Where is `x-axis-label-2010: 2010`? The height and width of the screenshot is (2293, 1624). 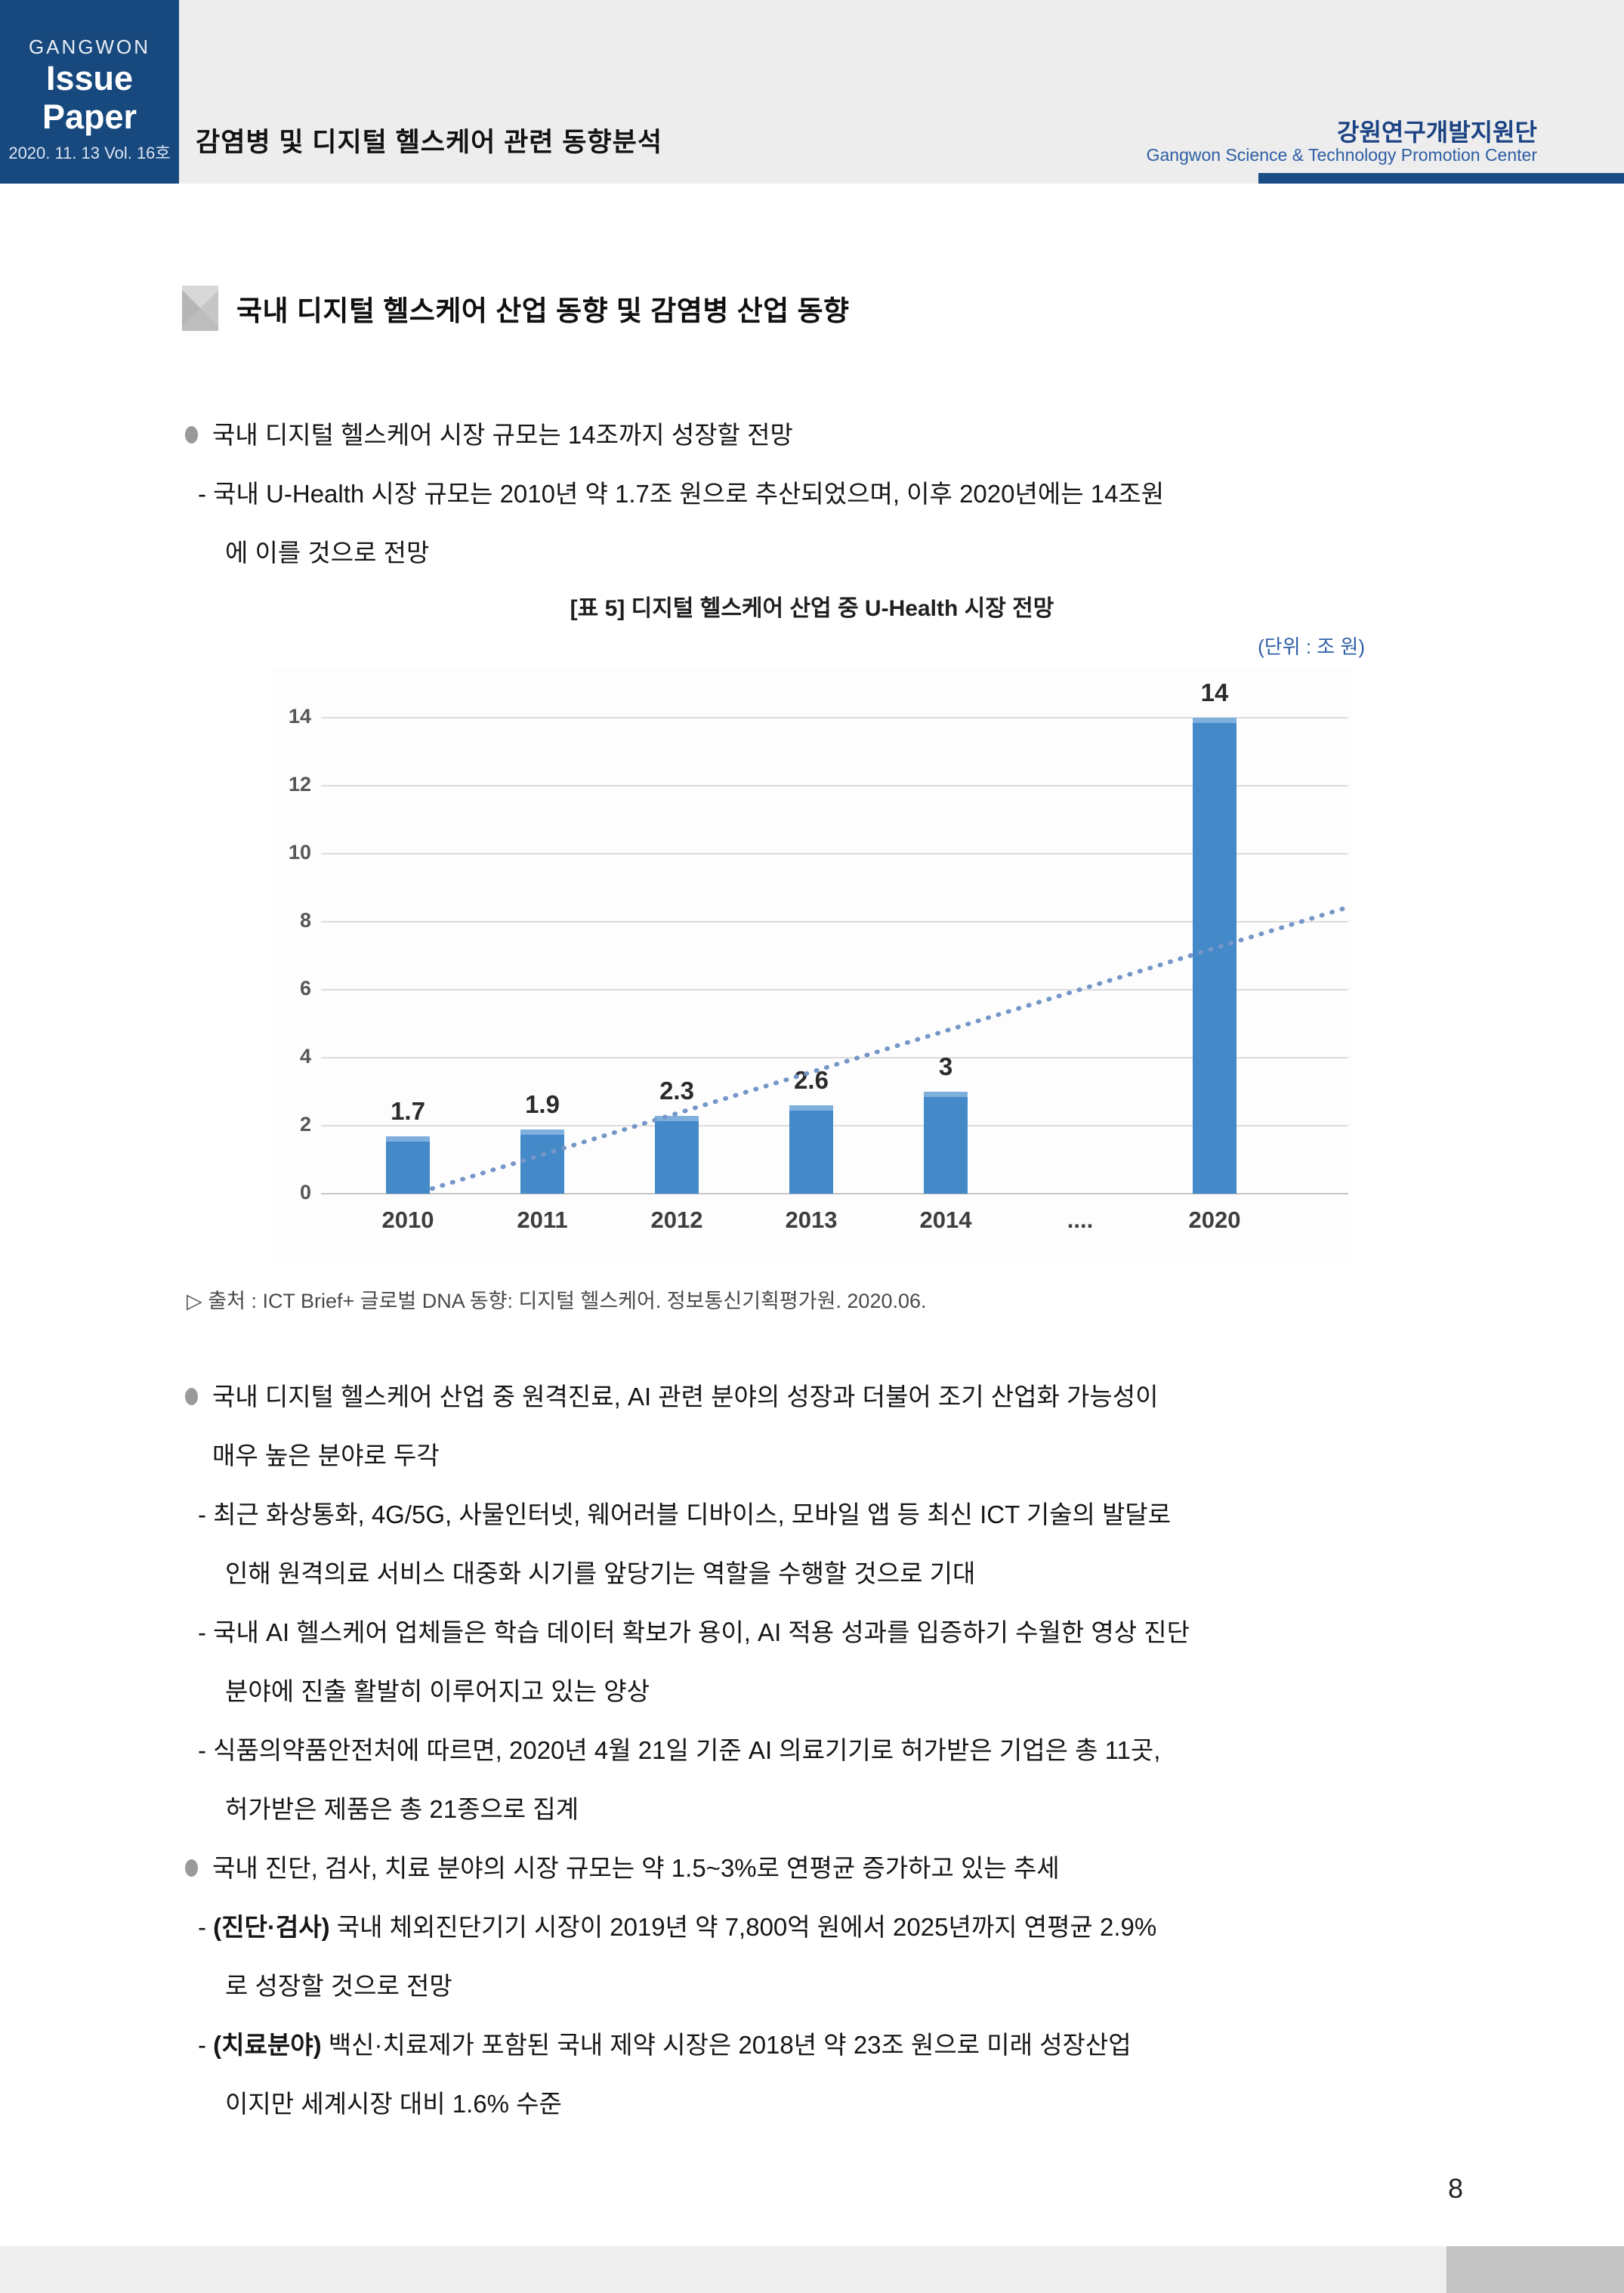
x-axis-label-2010: 2010 is located at coordinates (408, 1220).